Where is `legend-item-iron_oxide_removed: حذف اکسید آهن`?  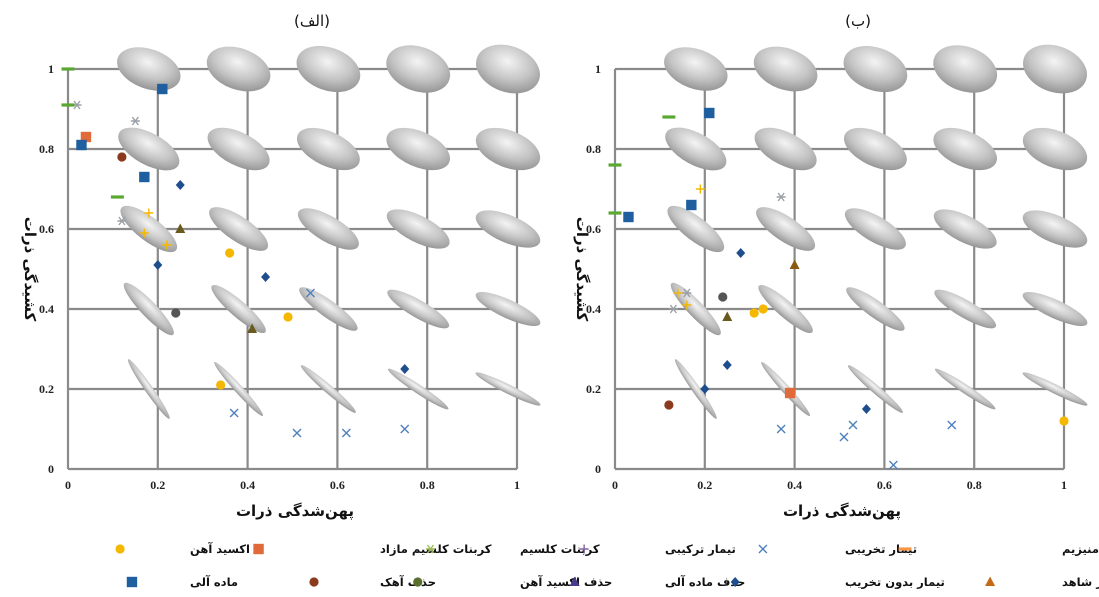 legend-item-iron_oxide_removed: حذف اکسید آهن is located at coordinates (512, 582).